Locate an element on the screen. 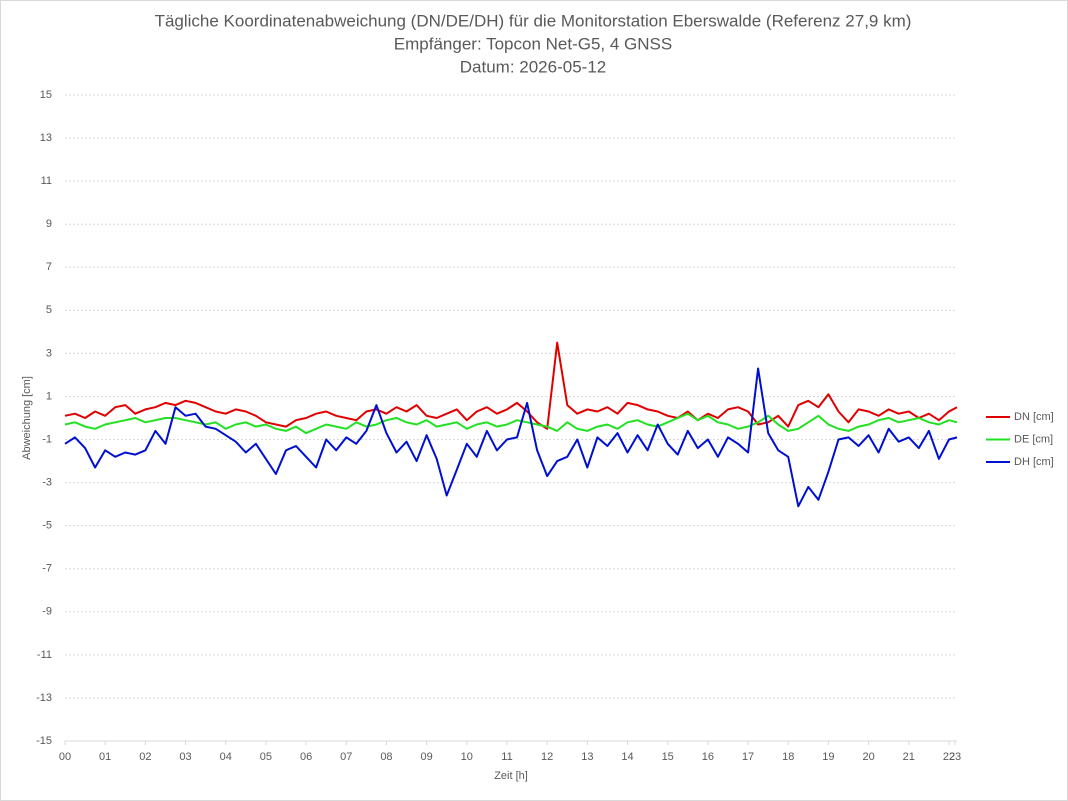 The height and width of the screenshot is (801, 1068). x-tick-label: 16 is located at coordinates (708, 757).